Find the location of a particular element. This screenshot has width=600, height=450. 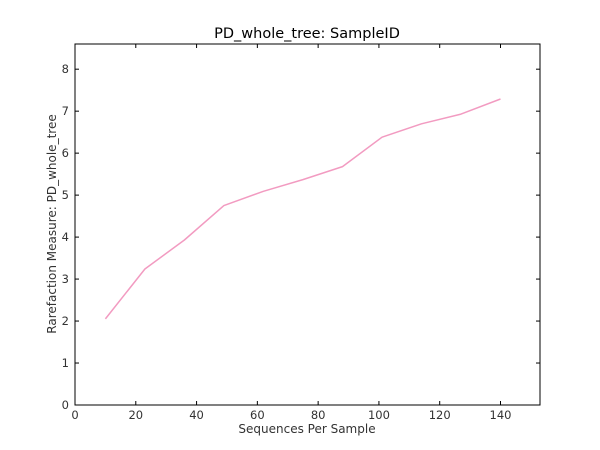

y-tick-label: 4 is located at coordinates (65, 237).